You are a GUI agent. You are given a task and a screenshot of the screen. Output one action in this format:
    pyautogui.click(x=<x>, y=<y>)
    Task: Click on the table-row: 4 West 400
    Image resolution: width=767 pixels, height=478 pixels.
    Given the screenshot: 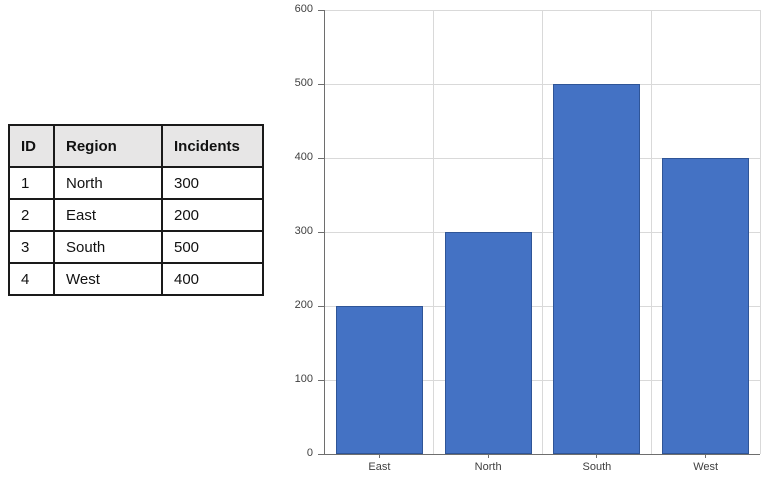 What is the action you would take?
    pyautogui.click(x=136, y=279)
    